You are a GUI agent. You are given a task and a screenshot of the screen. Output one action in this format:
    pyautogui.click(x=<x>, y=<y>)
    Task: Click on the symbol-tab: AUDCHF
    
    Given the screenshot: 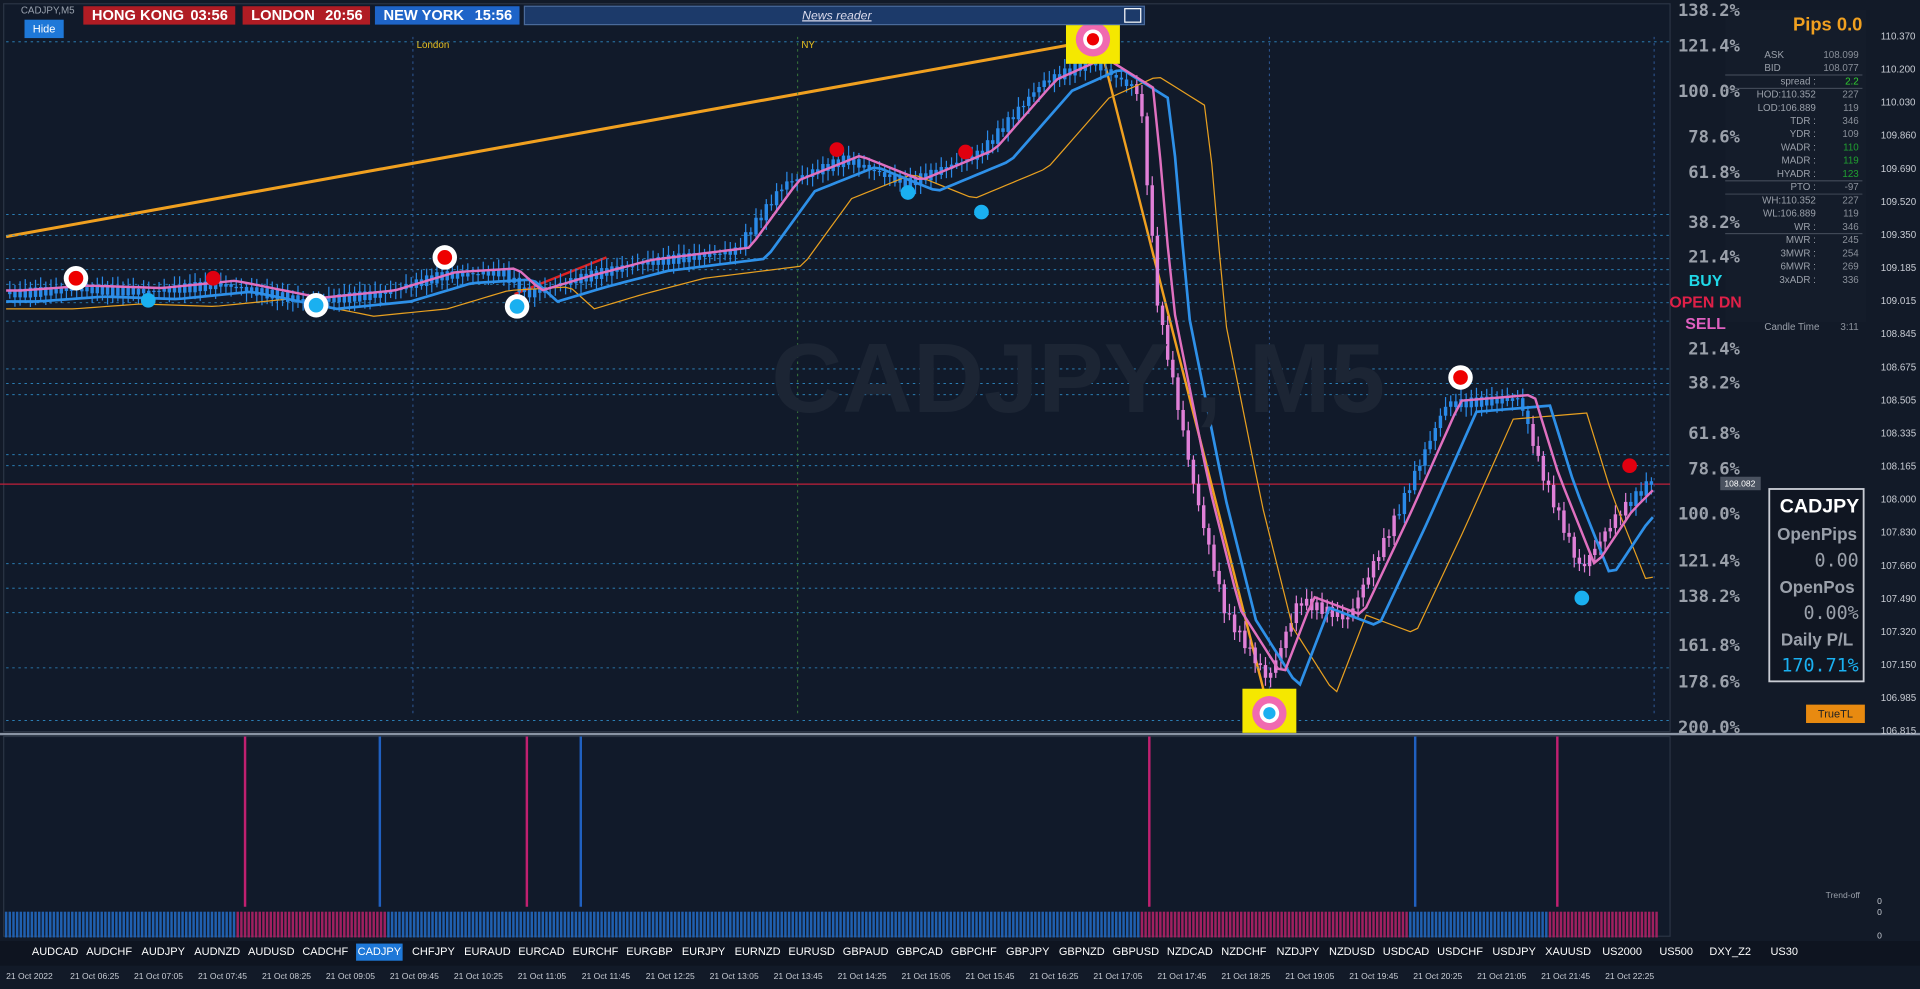 What is the action you would take?
    pyautogui.click(x=109, y=952)
    